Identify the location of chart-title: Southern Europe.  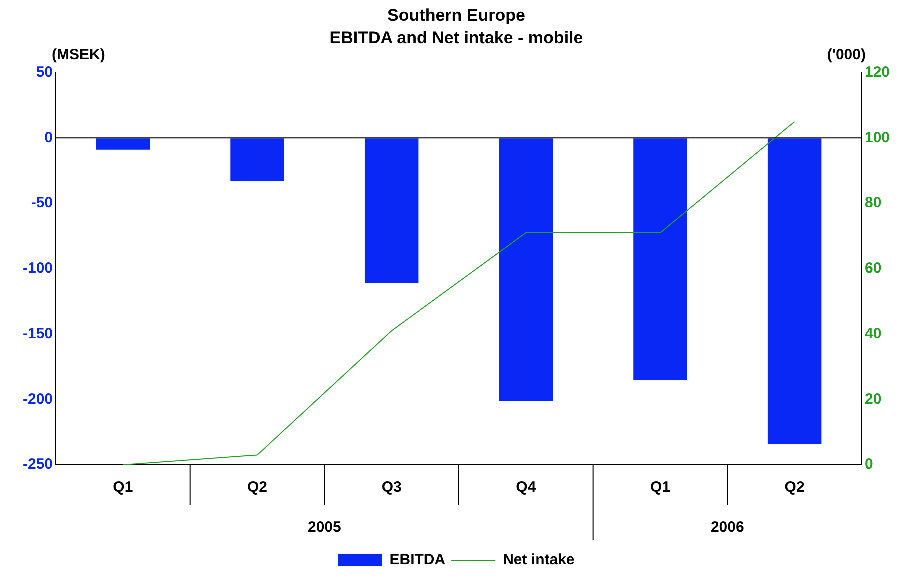
(457, 15).